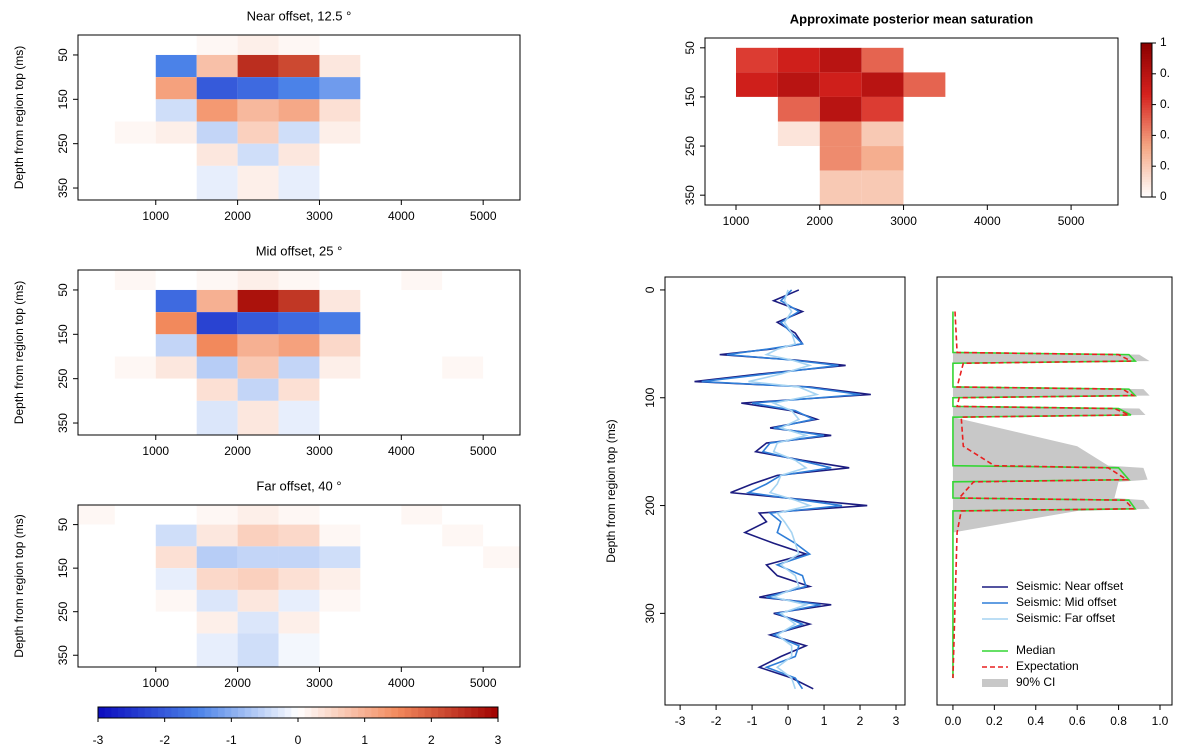  Describe the element at coordinates (1047, 666) in the screenshot. I see `legend-label: Expectation` at that location.